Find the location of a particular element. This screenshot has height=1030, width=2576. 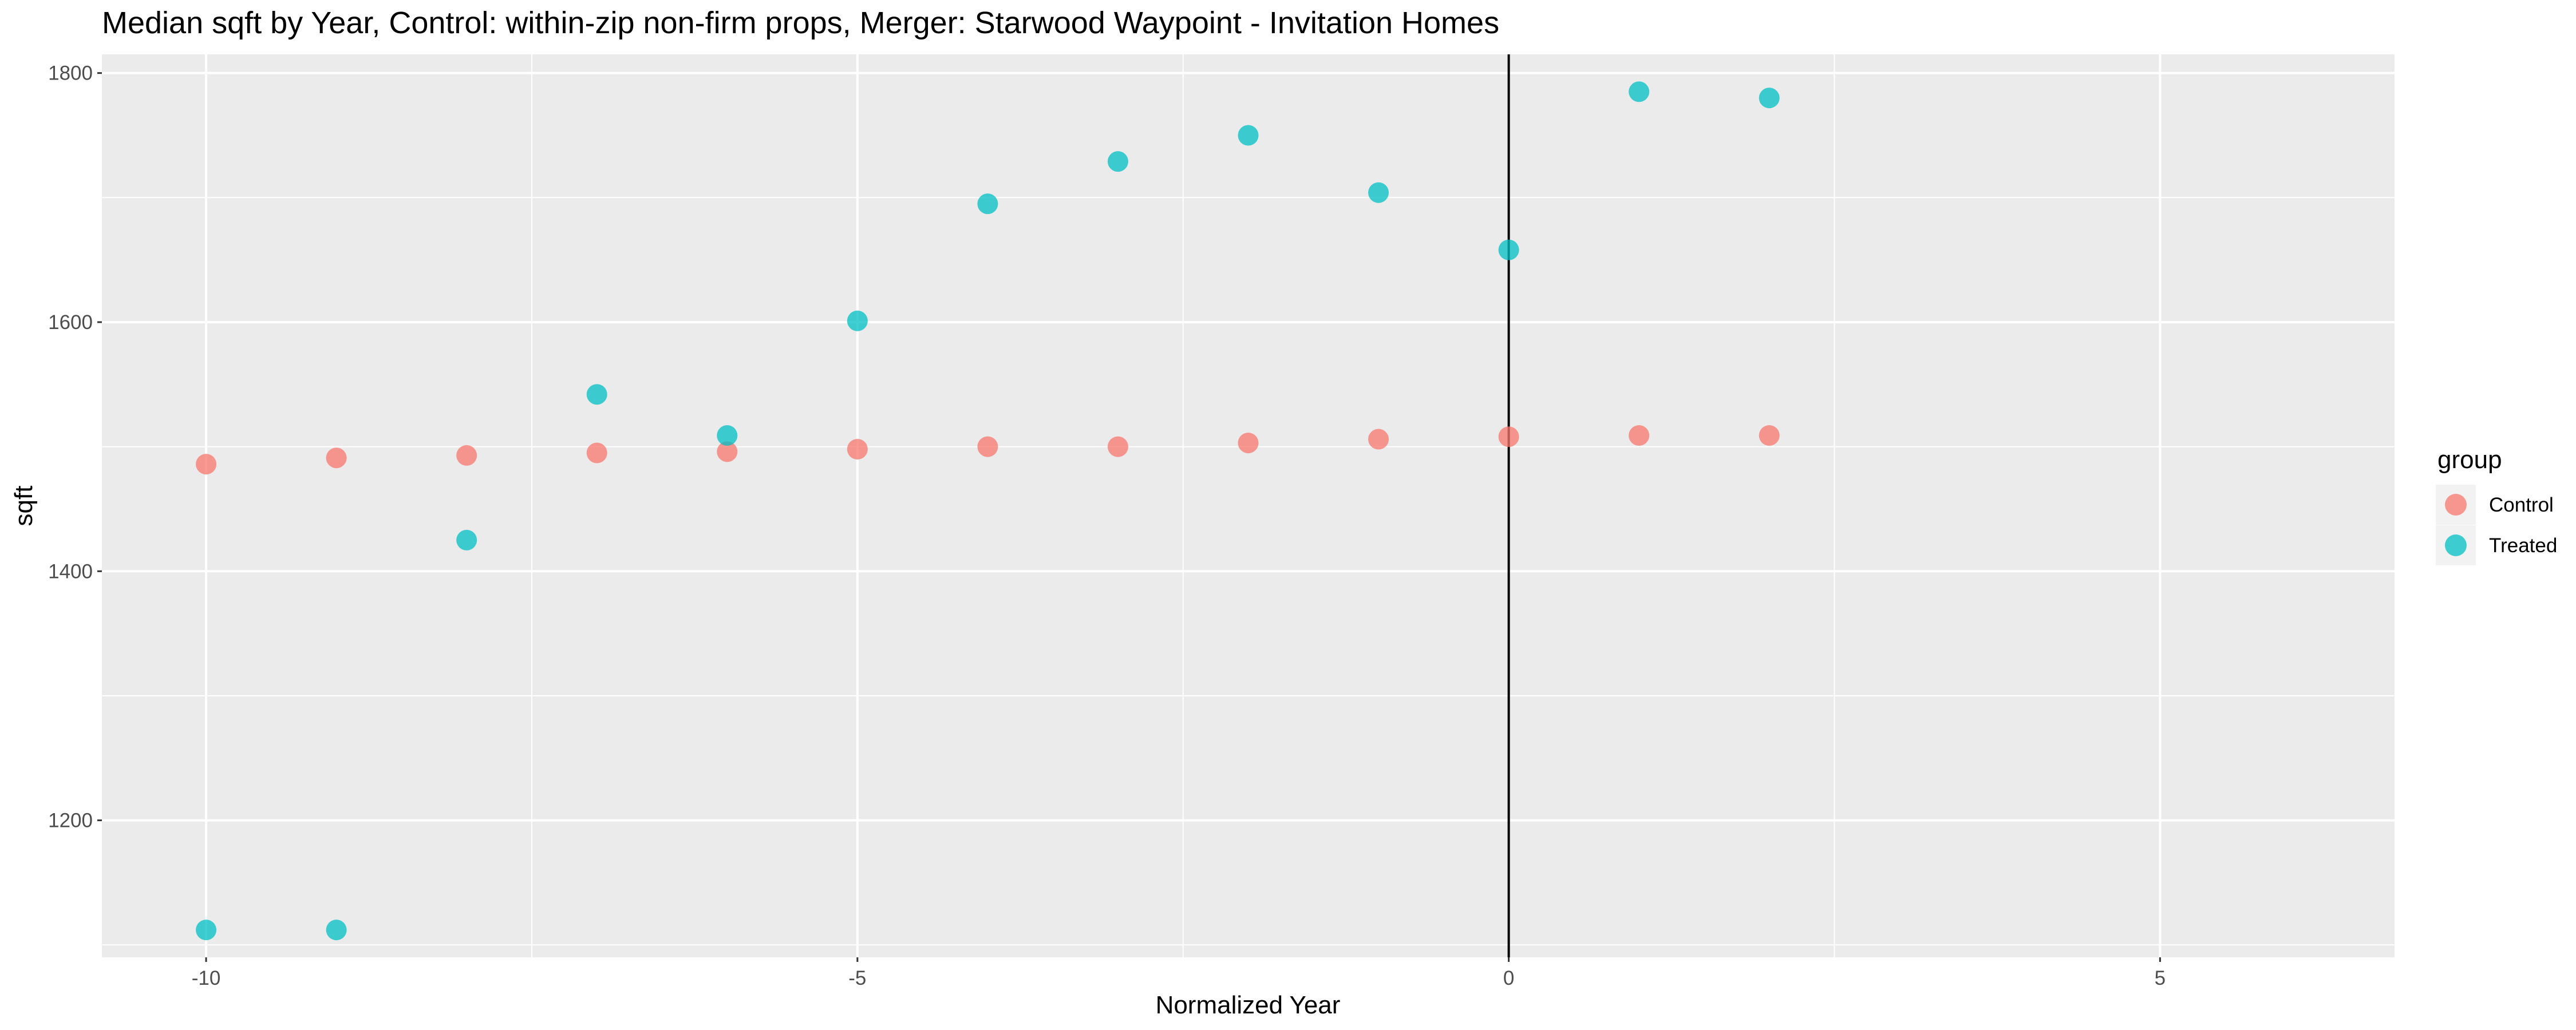

y-axis: 1200 1400 1600 1800 is located at coordinates (75, 447).